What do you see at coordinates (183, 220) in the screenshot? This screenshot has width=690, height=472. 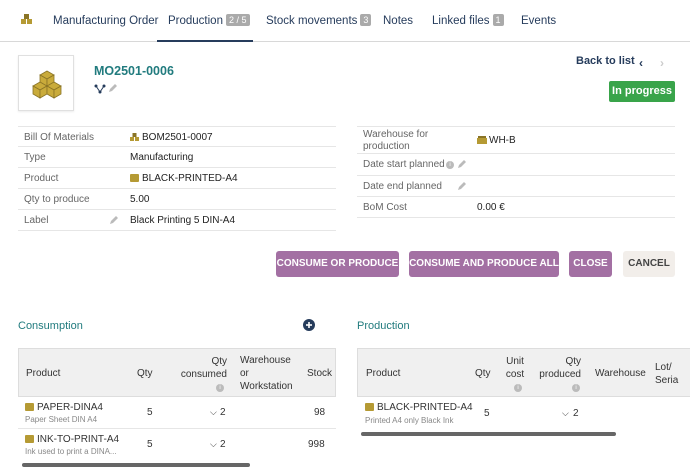 I see `field-value: Black Printing 5 DIN-A4` at bounding box center [183, 220].